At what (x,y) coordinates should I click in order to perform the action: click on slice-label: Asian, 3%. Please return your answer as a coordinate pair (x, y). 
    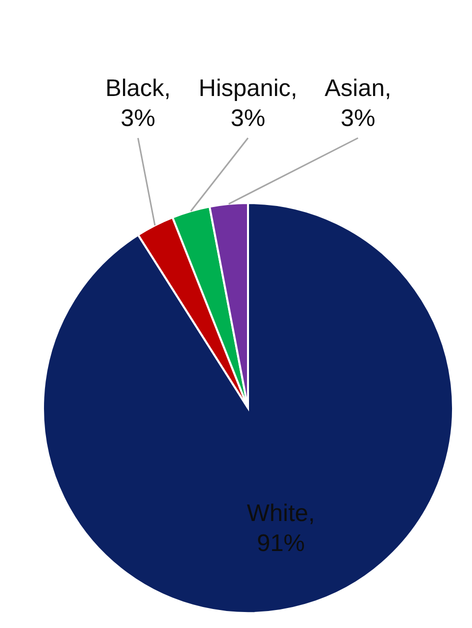
    Looking at the image, I should click on (358, 103).